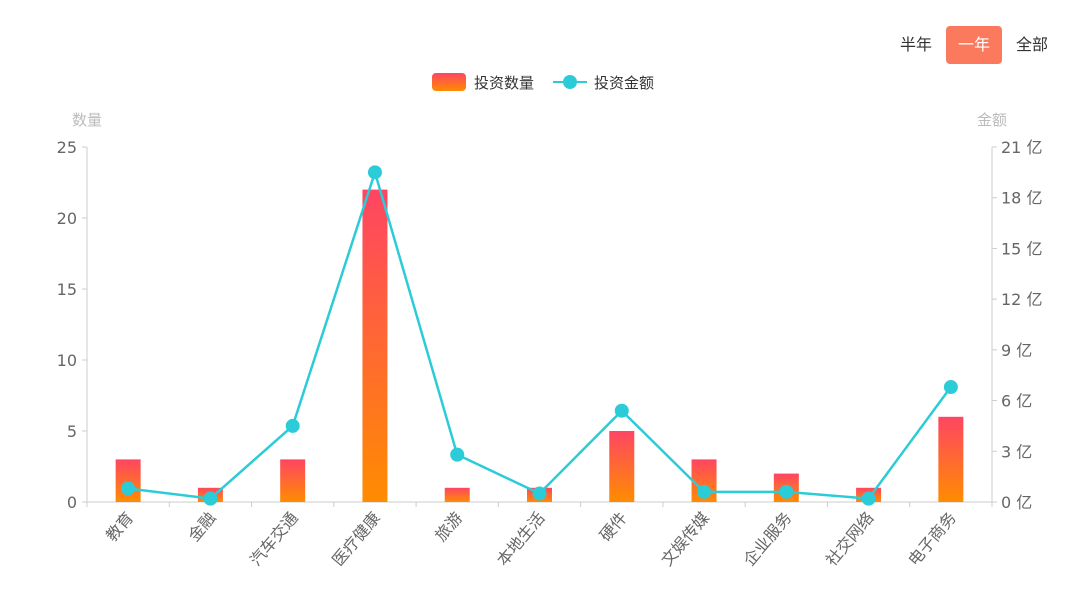 This screenshot has width=1080, height=601. I want to click on legend-marker-amount, so click(570, 82).